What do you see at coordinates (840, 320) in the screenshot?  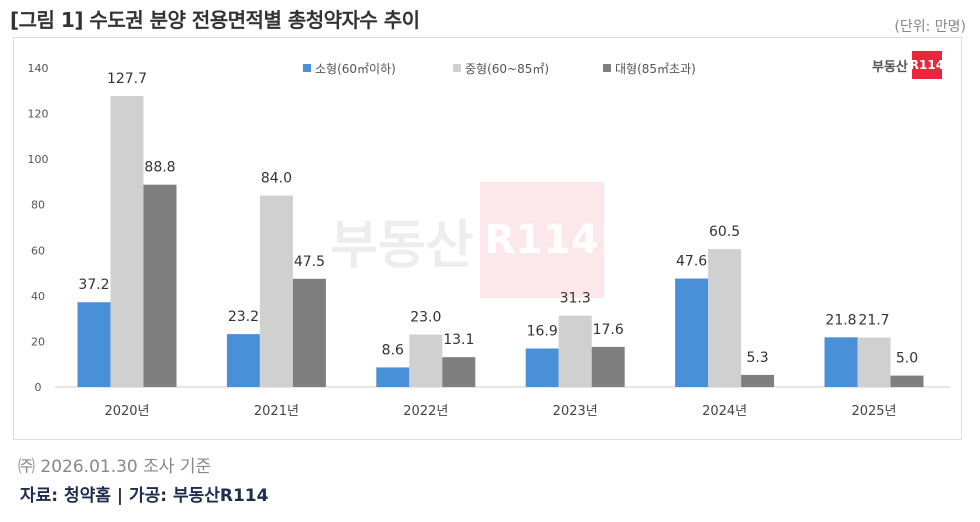 I see `data-label: 21.8` at bounding box center [840, 320].